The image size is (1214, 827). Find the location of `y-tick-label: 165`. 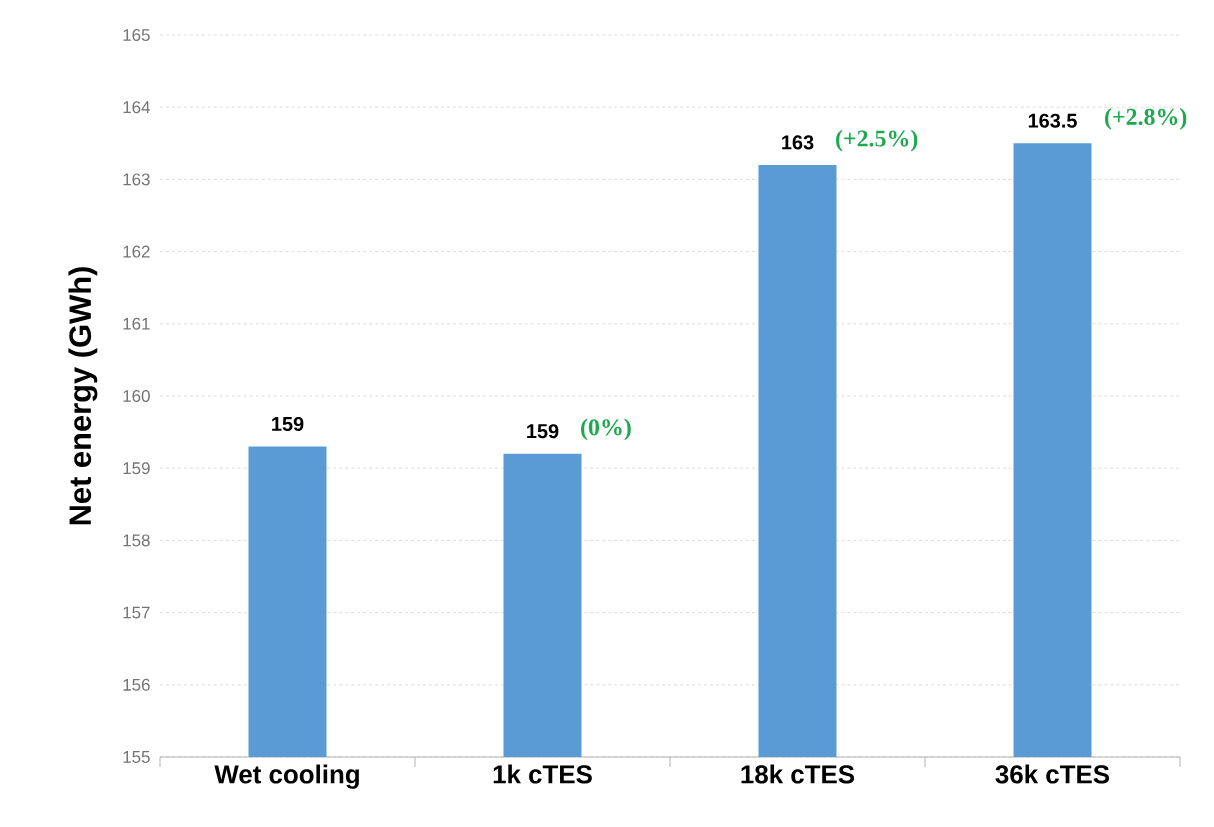

y-tick-label: 165 is located at coordinates (136, 34).